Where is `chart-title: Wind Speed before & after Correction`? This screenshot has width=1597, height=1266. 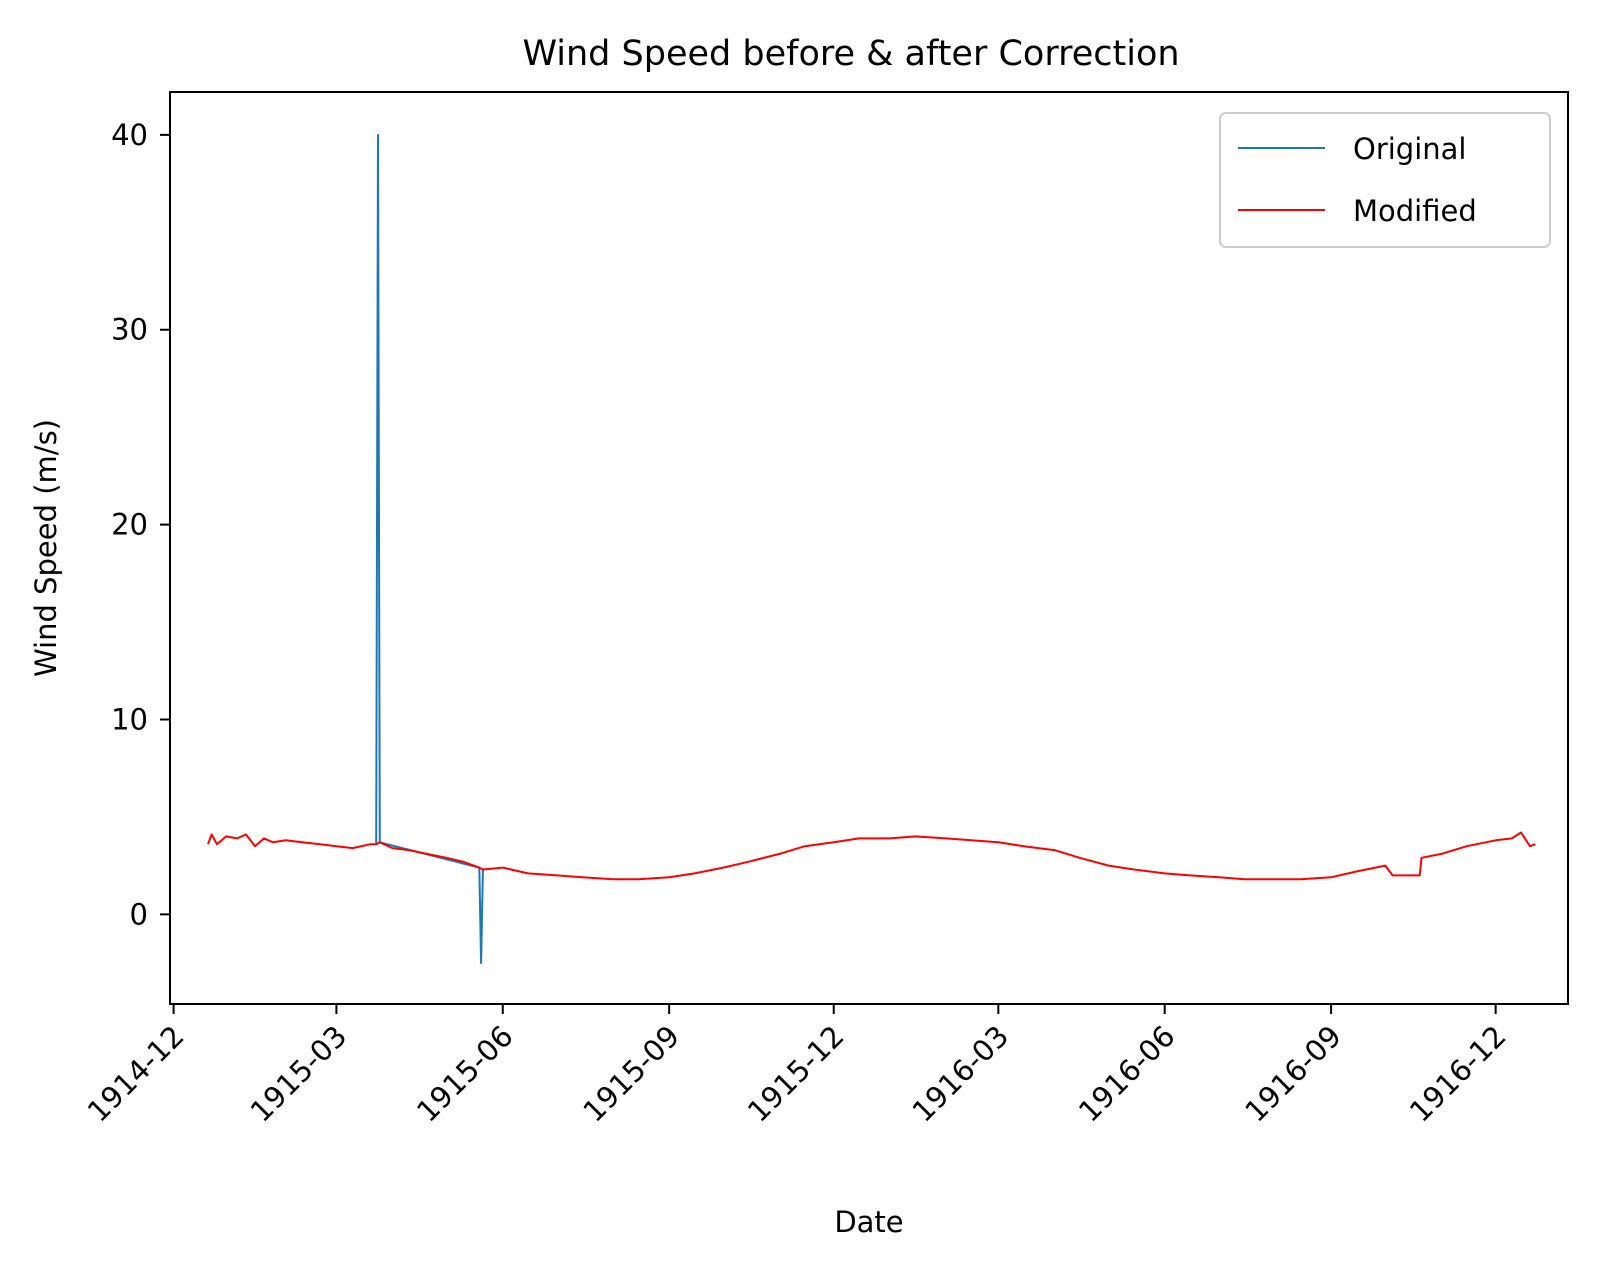
chart-title: Wind Speed before & after Correction is located at coordinates (850, 54).